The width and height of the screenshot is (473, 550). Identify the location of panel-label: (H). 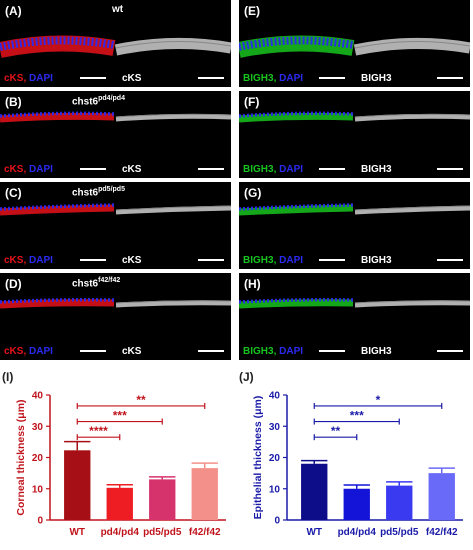
(252, 284).